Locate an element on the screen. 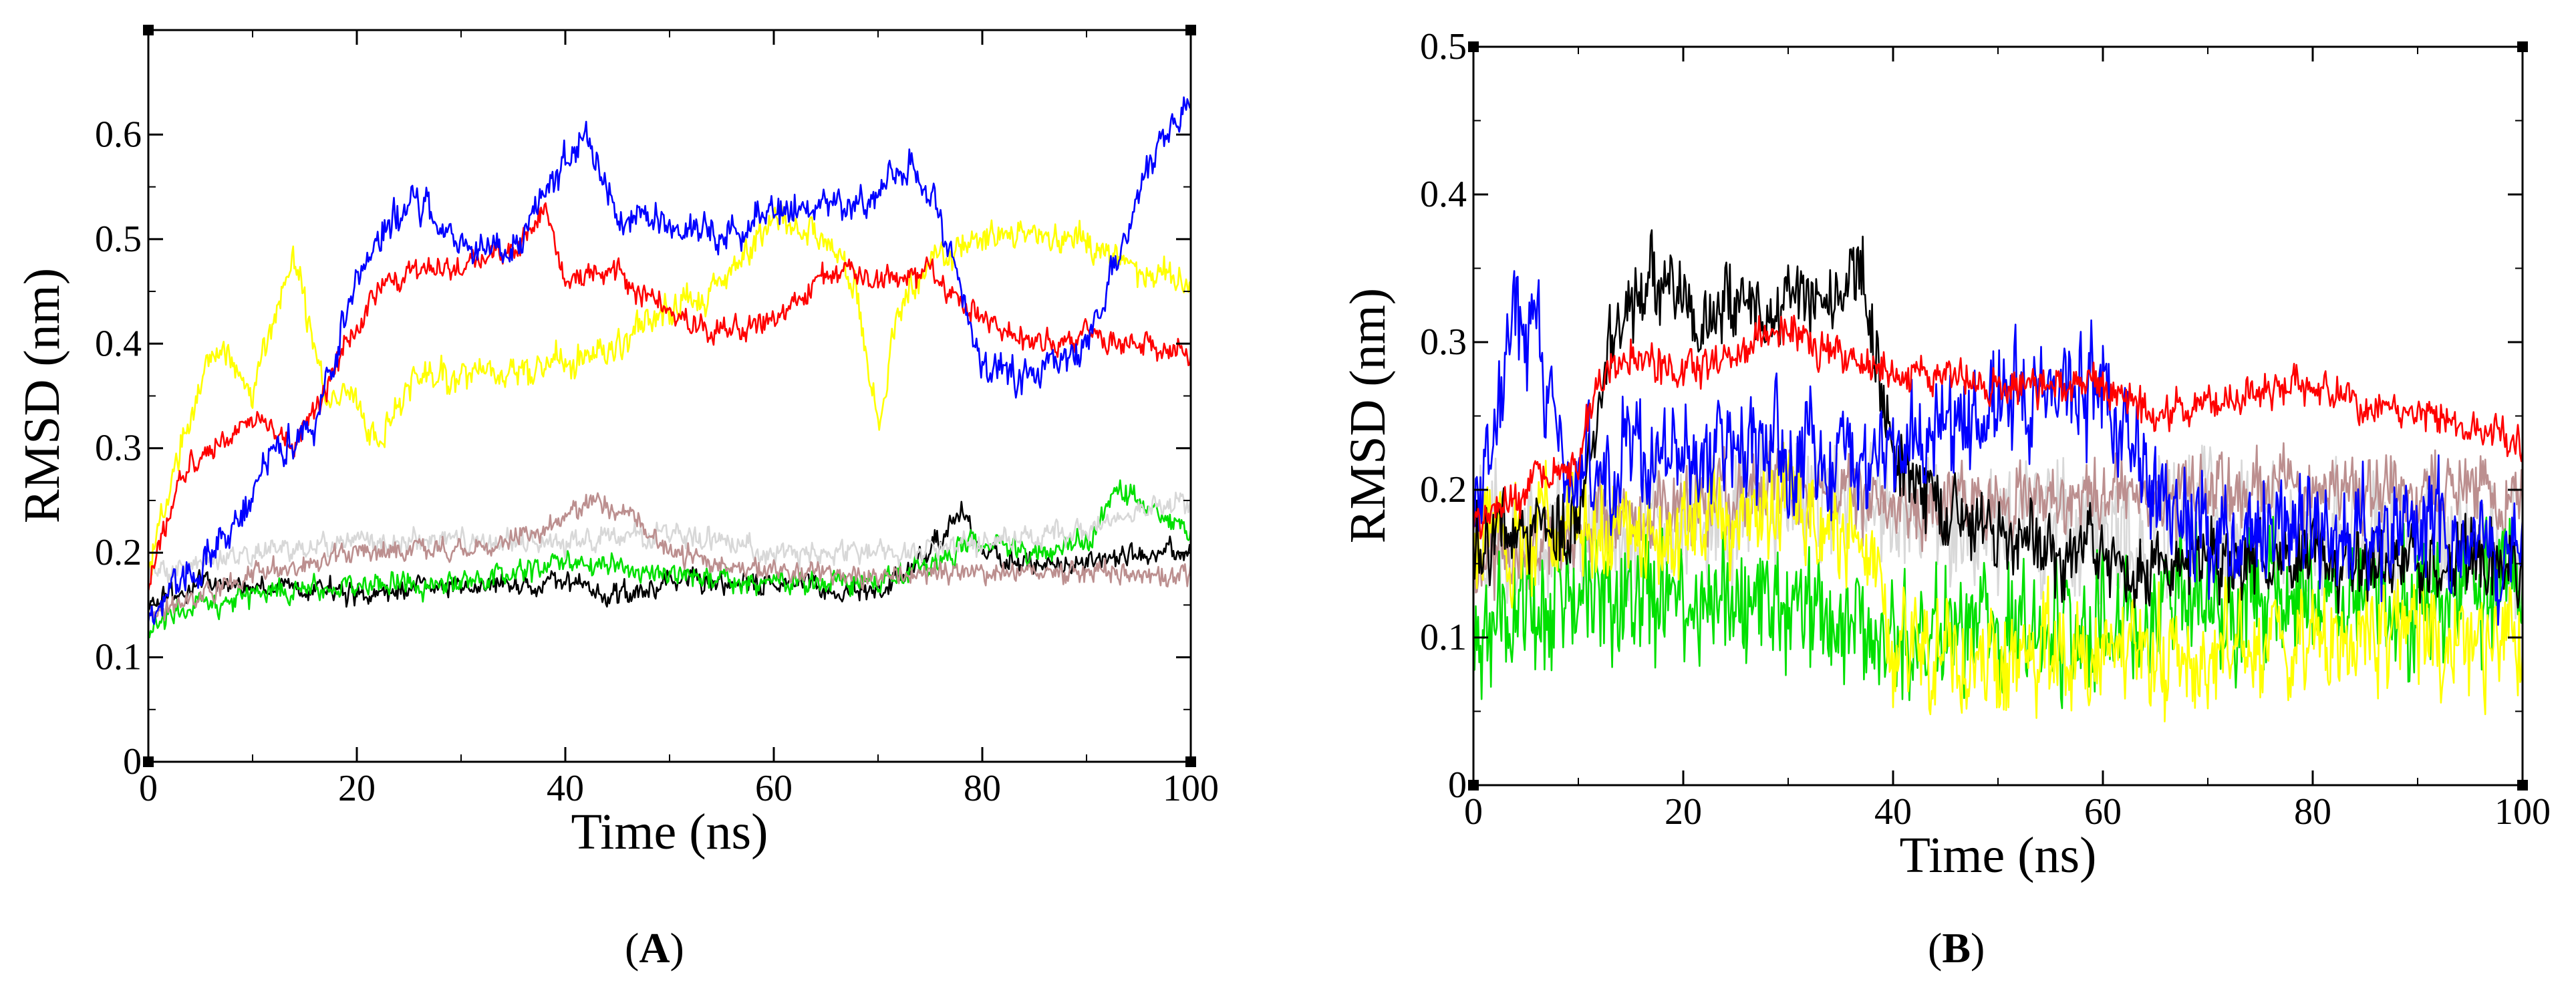 This screenshot has height=999, width=2576. panel-a-series-rosy-brown is located at coordinates (670, 556).